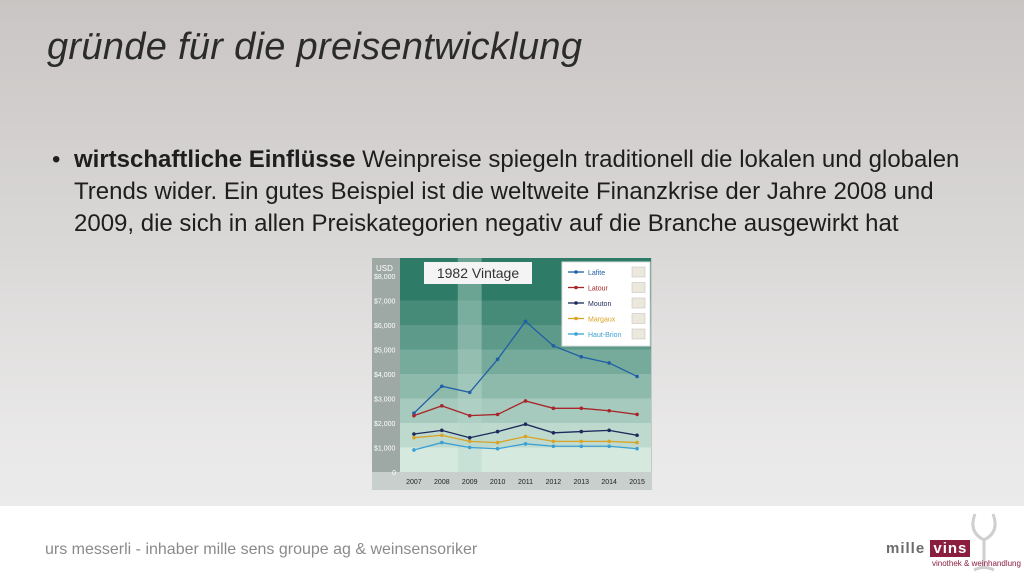  I want to click on y-tick-label: 0, so click(394, 473).